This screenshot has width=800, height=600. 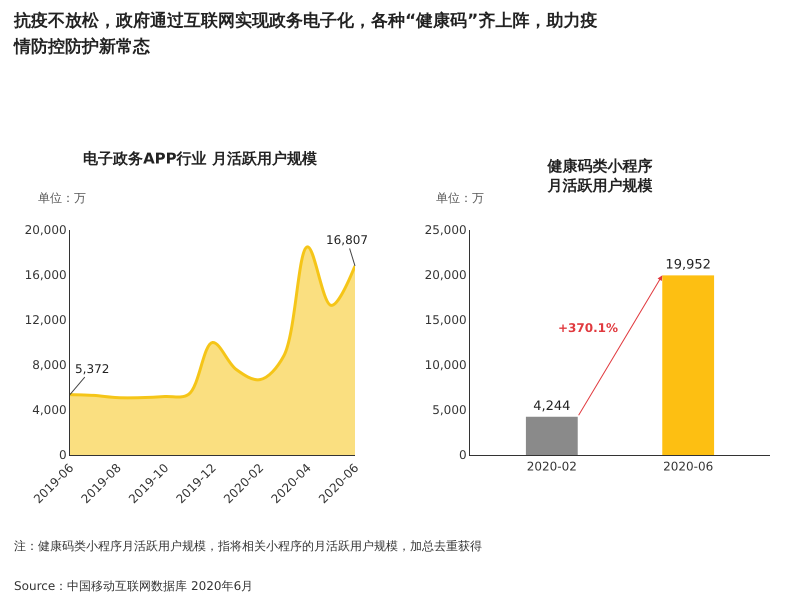 What do you see at coordinates (45, 320) in the screenshot?
I see `y-tick-label: 12,000` at bounding box center [45, 320].